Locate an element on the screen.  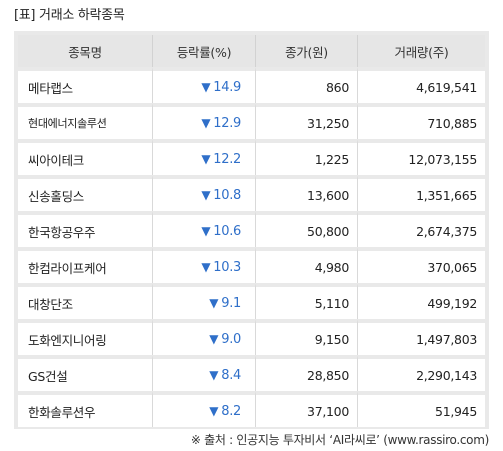
trade-volume: 2,290,143 is located at coordinates (421, 373).